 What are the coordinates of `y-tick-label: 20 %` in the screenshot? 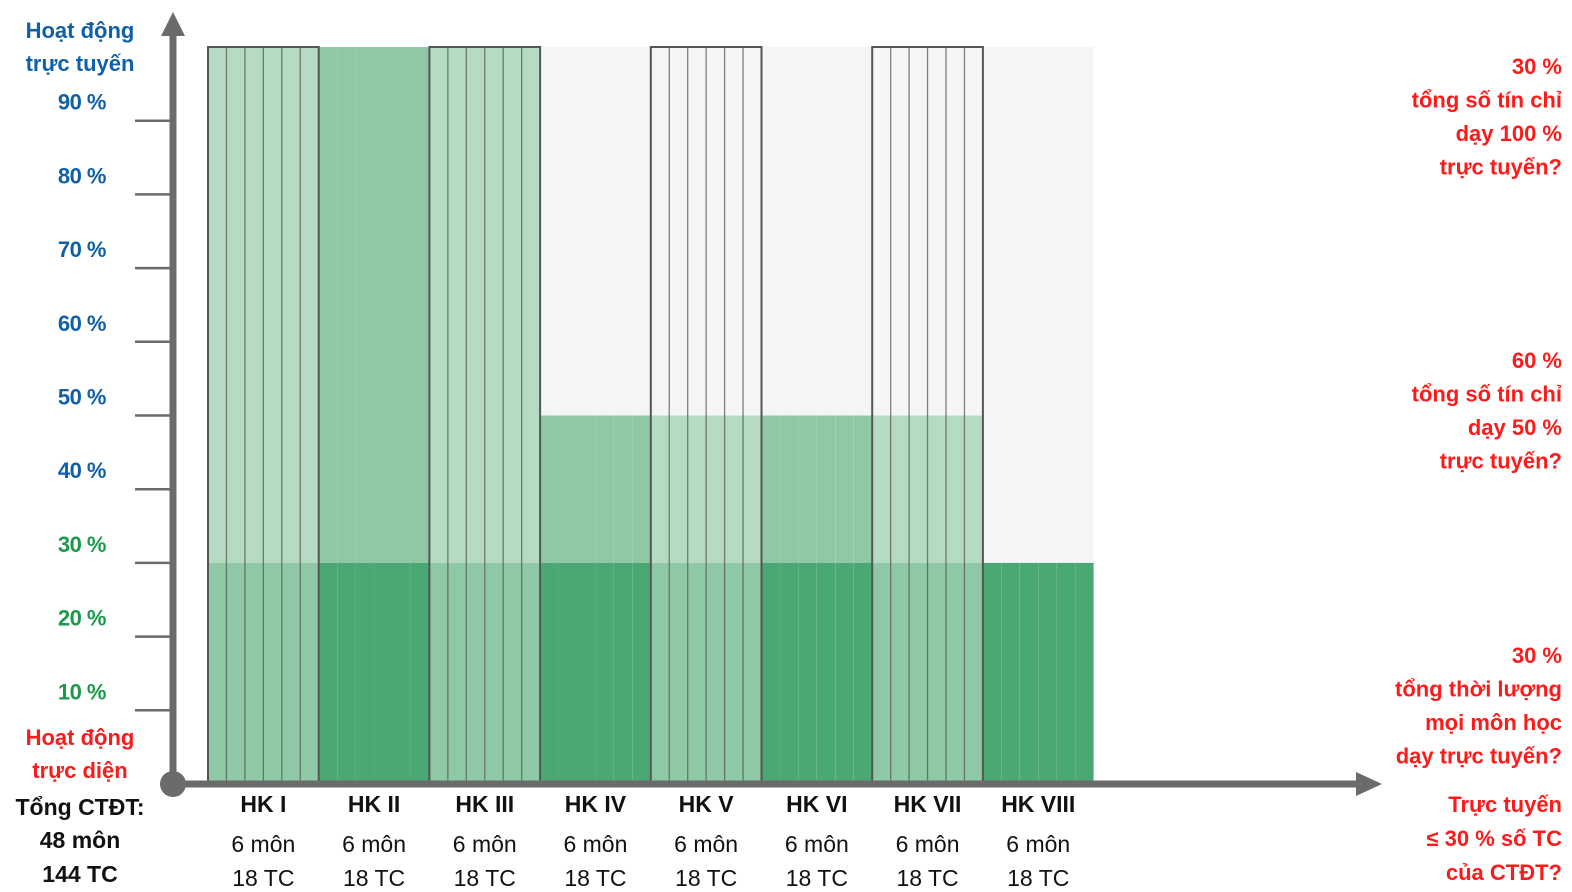 It's located at (82, 618).